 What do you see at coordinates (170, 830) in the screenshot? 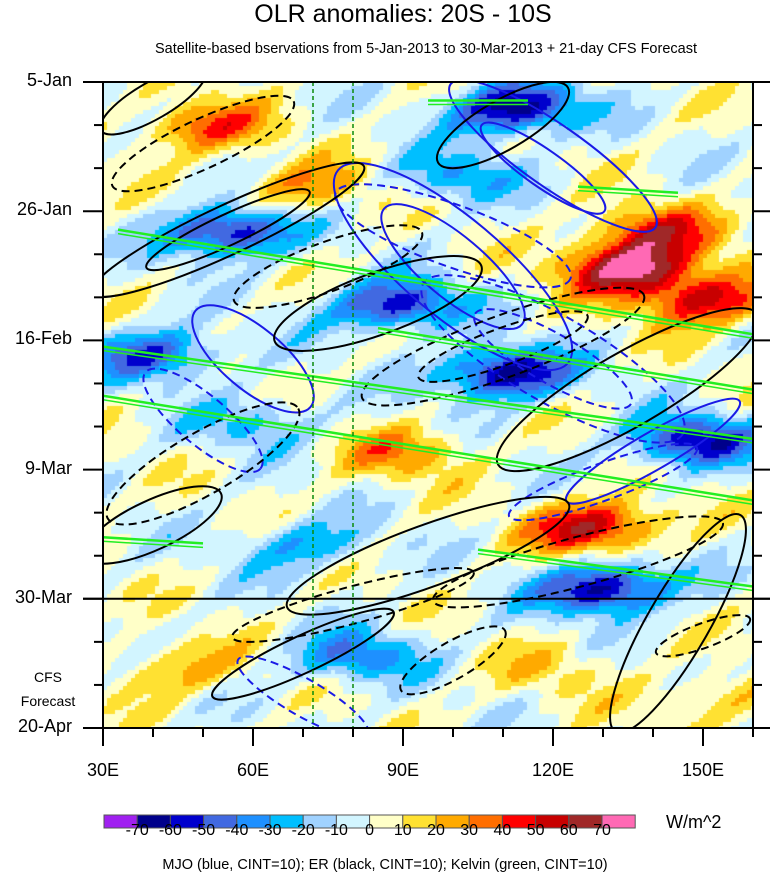
I see `colorbar-label: -60` at bounding box center [170, 830].